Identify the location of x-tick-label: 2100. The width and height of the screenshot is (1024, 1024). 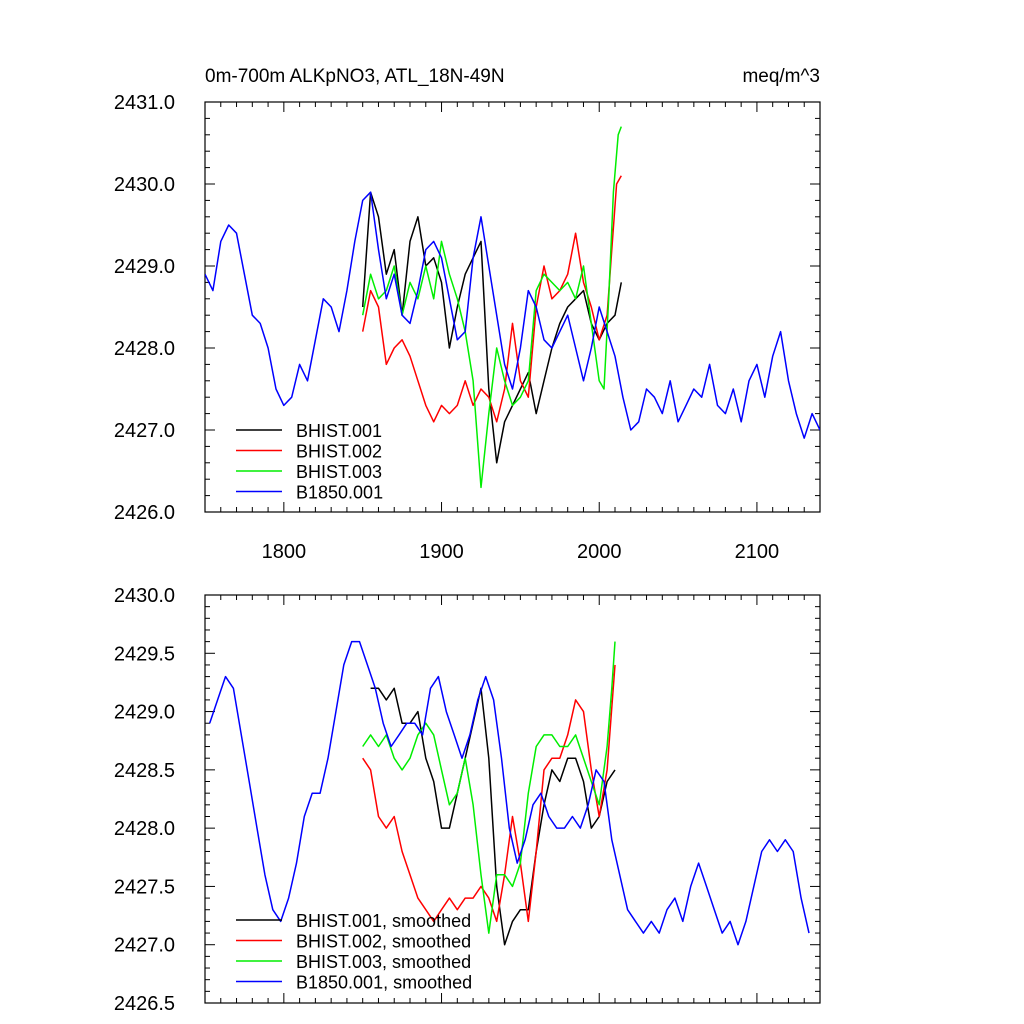
(757, 552).